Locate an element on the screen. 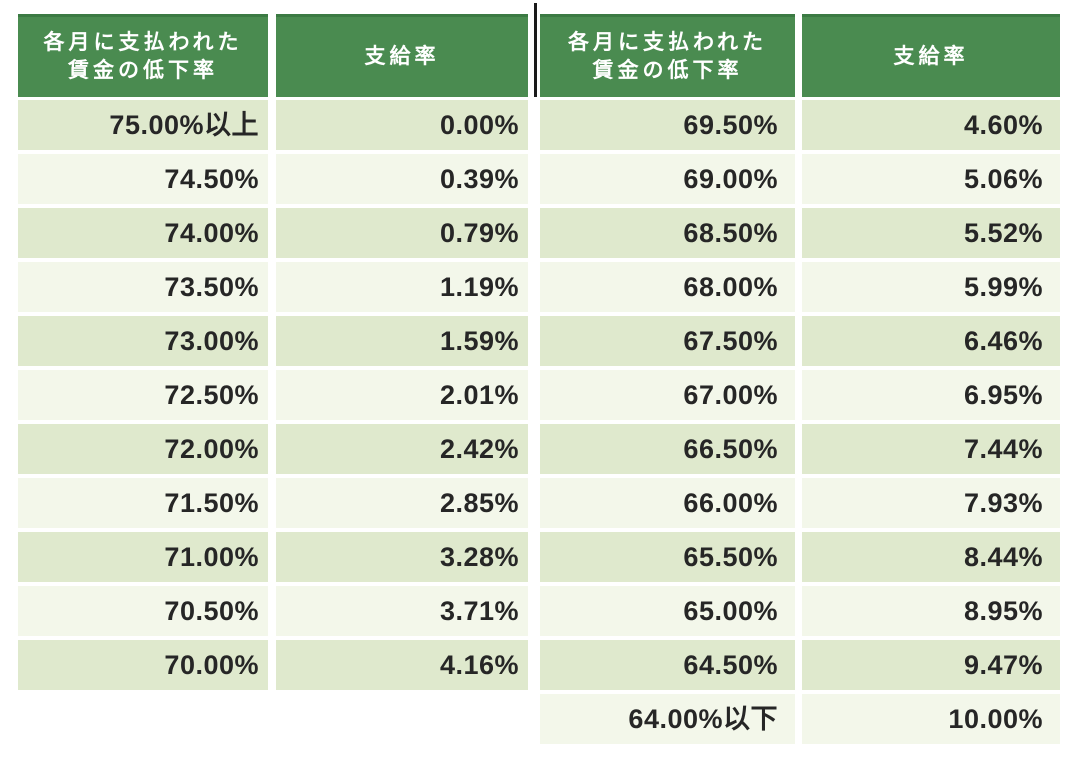  payment-rate-cell: 7.44% is located at coordinates (931, 449).